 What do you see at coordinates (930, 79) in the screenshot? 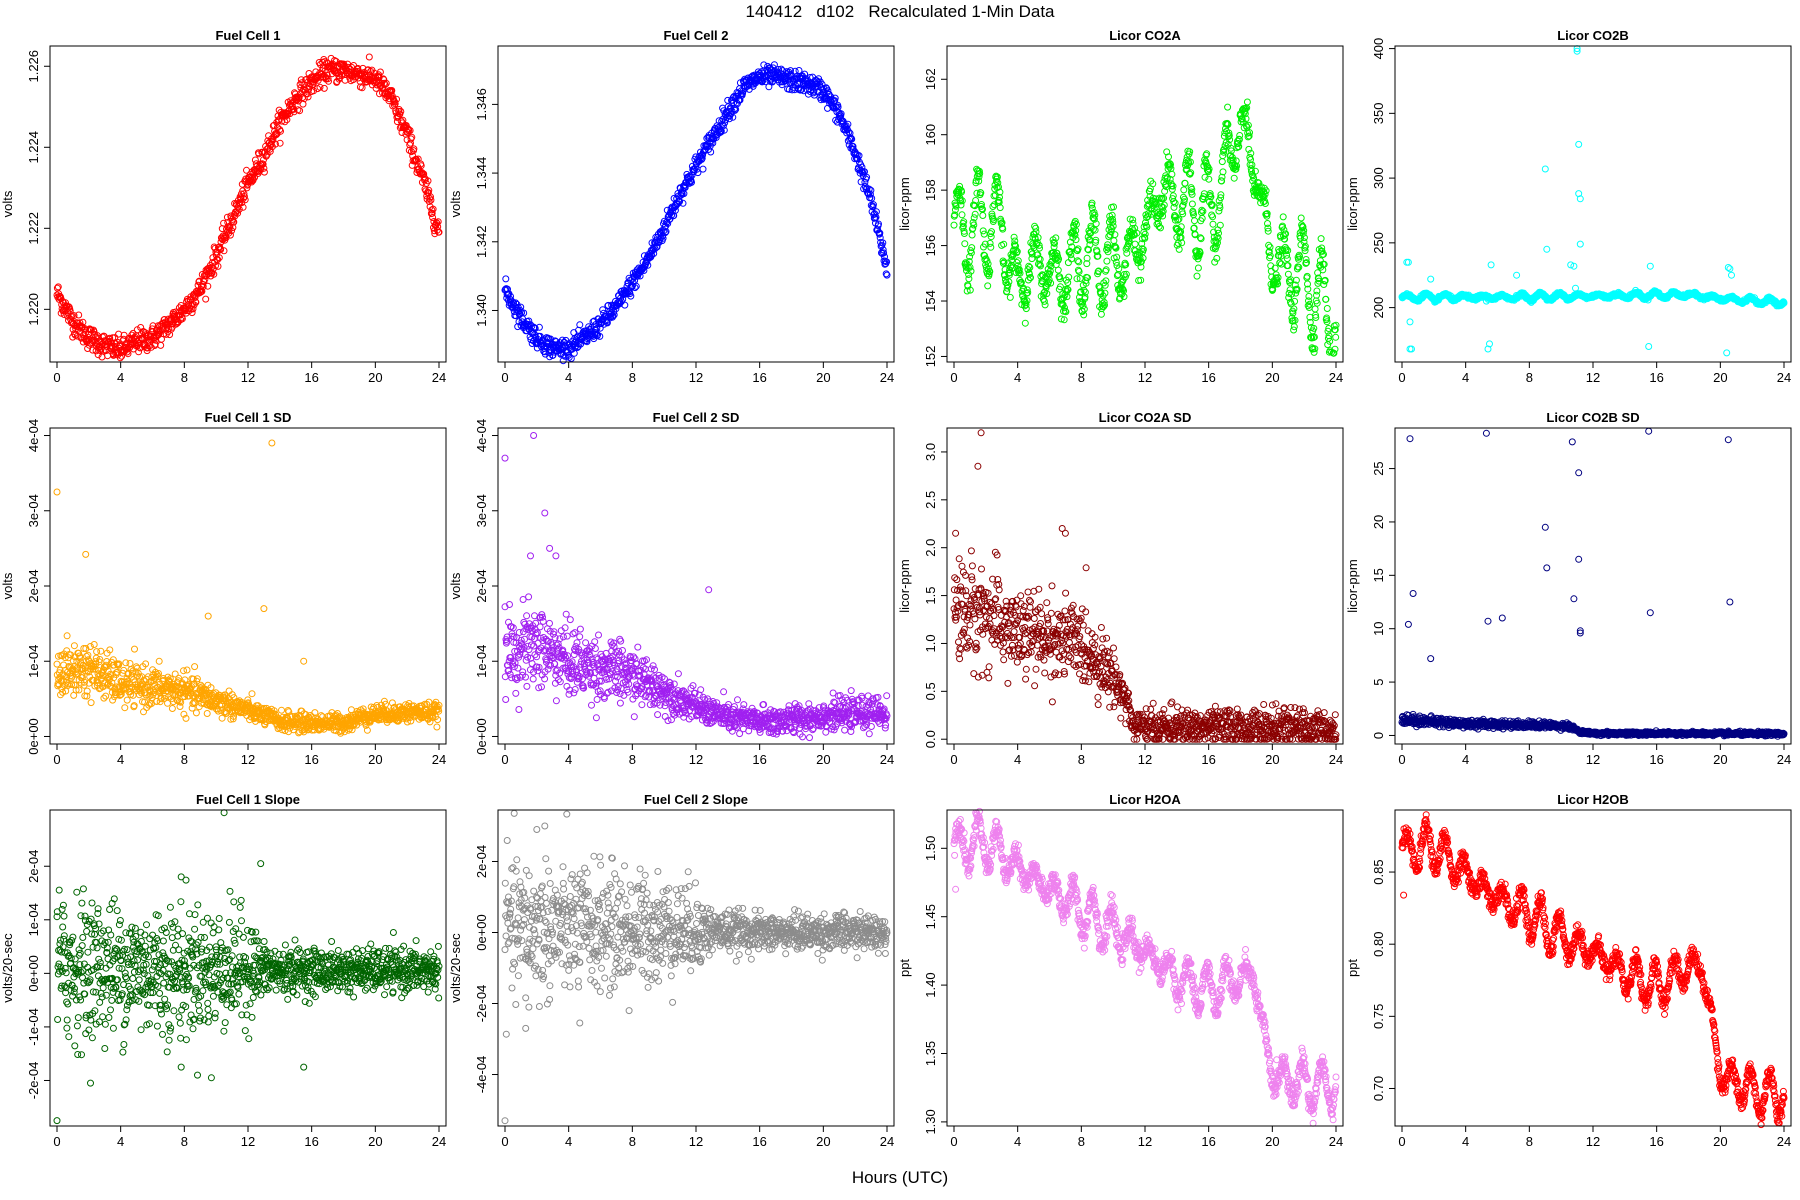
I see `y-tick-label: 162` at bounding box center [930, 79].